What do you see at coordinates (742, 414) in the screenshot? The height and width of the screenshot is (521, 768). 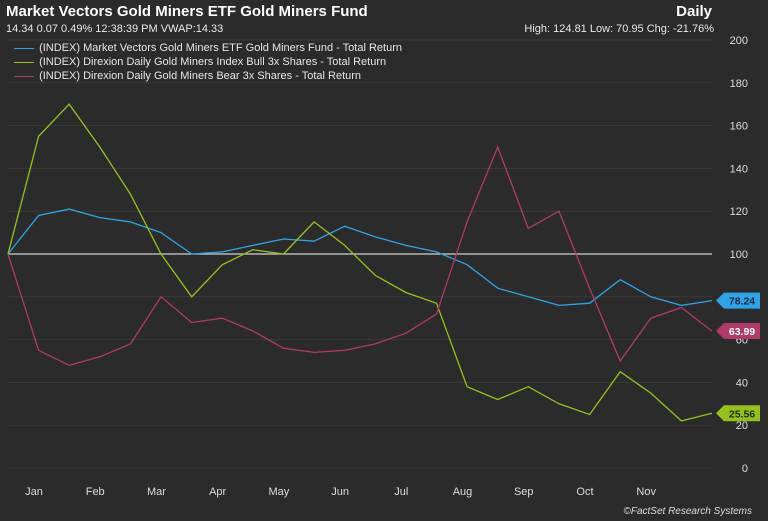 I see `last-value-label-1: 25.56` at bounding box center [742, 414].